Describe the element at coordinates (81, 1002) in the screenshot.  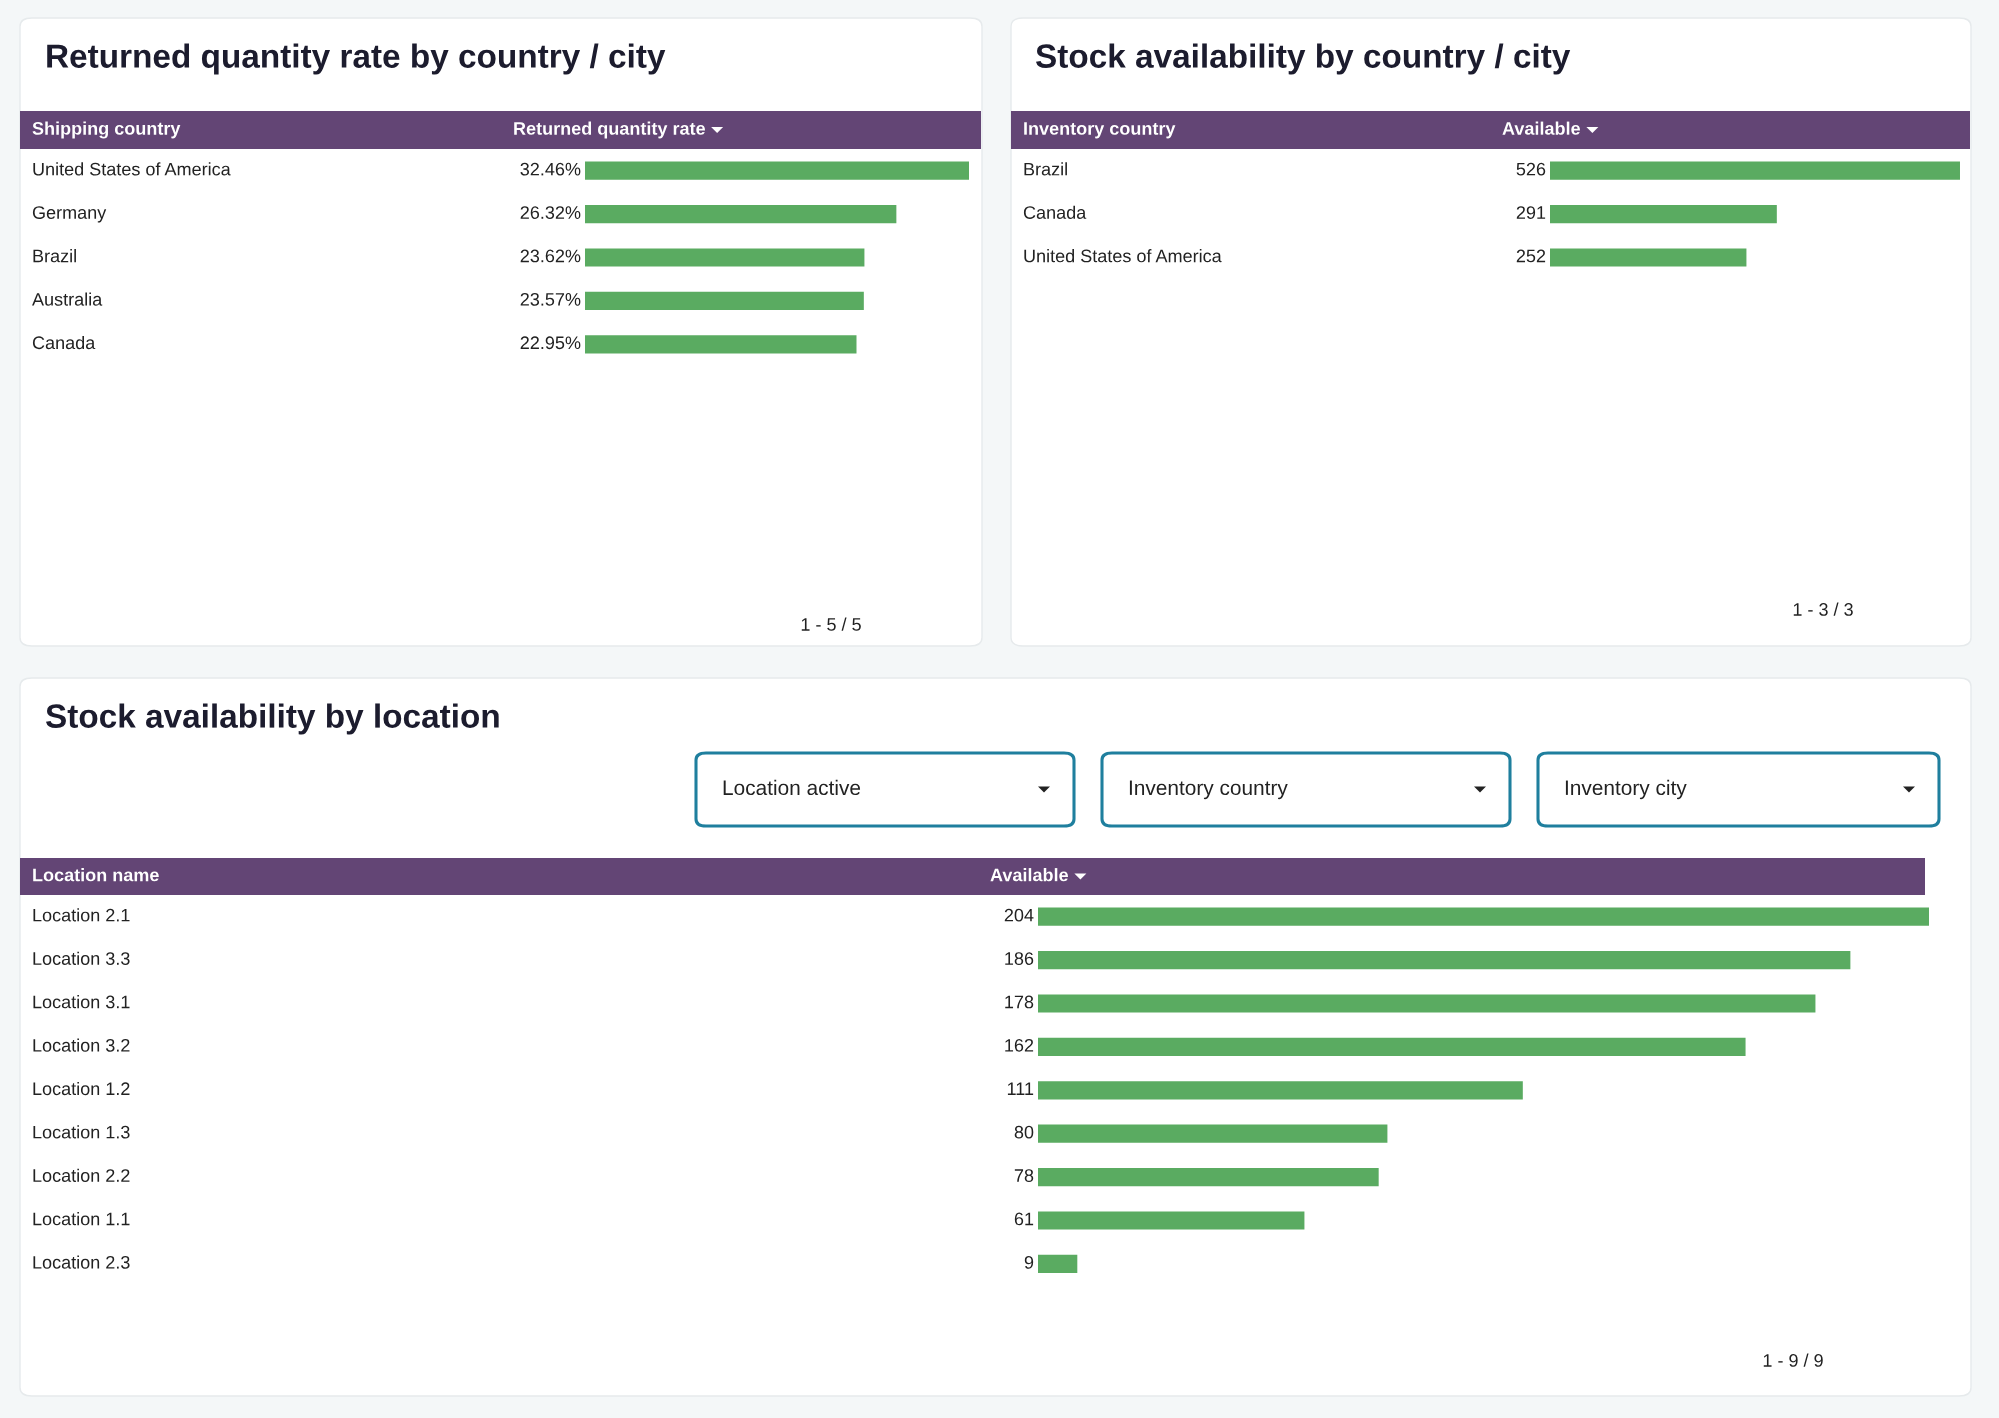
I see `y-tick-label: Location 3.1` at that location.